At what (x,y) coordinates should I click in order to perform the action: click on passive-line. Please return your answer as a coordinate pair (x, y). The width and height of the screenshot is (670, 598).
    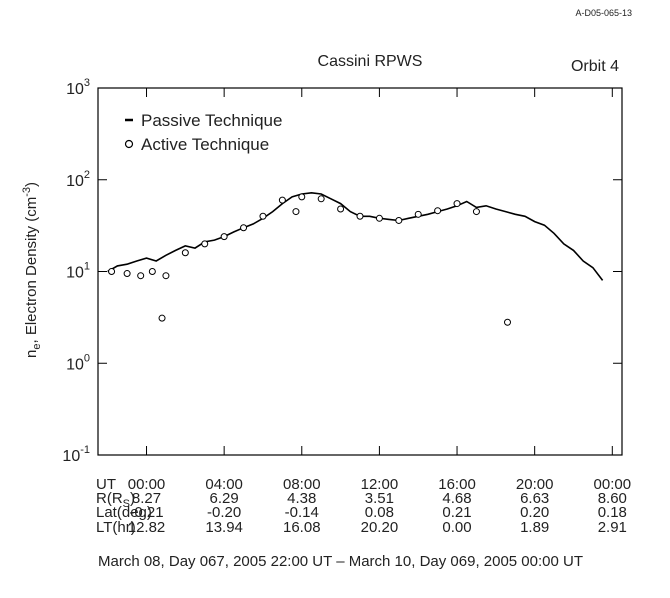
    Looking at the image, I should click on (355, 236).